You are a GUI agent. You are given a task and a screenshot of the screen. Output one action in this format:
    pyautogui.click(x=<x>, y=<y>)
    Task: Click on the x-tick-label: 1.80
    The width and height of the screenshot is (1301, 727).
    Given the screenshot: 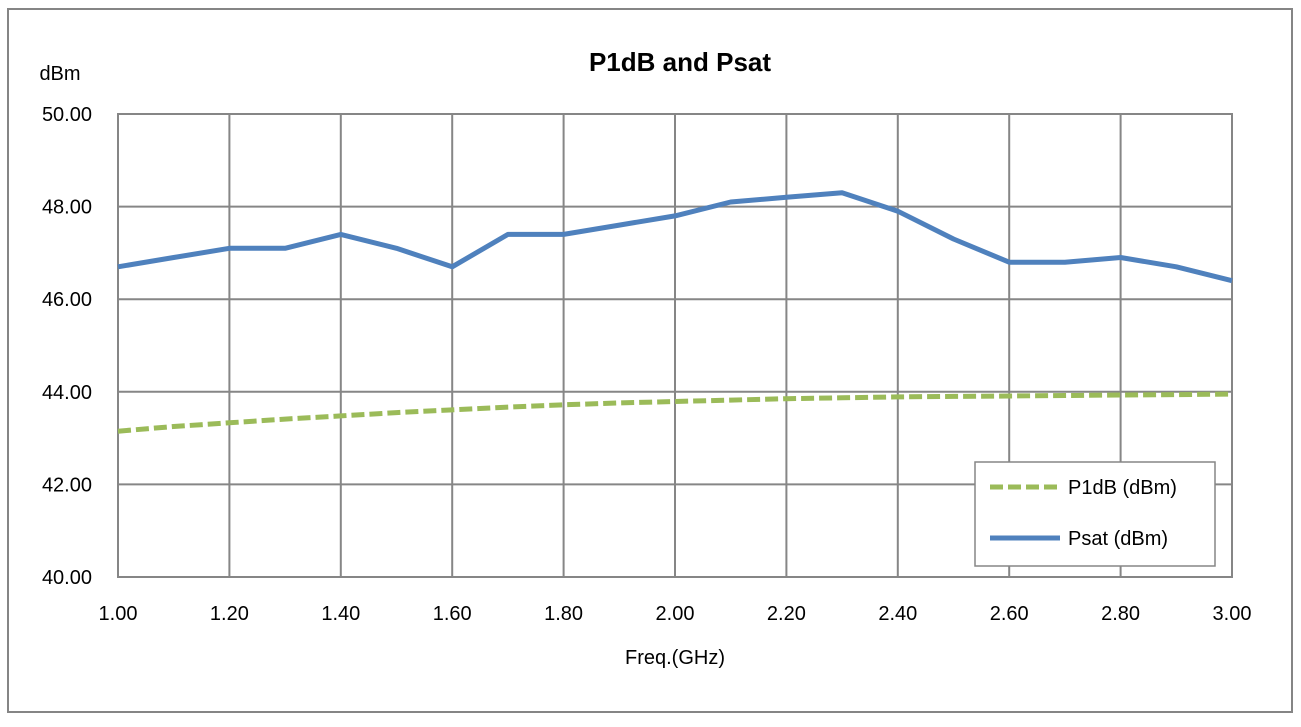 What is the action you would take?
    pyautogui.click(x=563, y=614)
    